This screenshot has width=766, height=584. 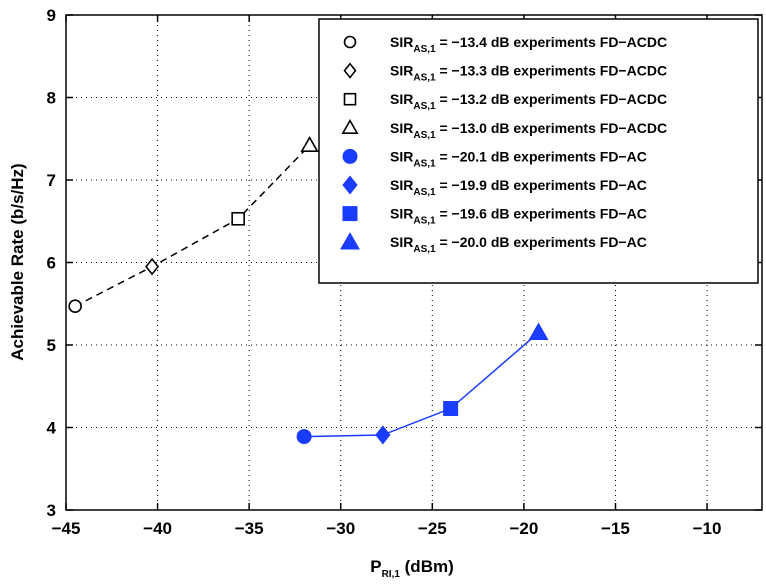 What do you see at coordinates (615, 528) in the screenshot?
I see `x-tick-label: −15` at bounding box center [615, 528].